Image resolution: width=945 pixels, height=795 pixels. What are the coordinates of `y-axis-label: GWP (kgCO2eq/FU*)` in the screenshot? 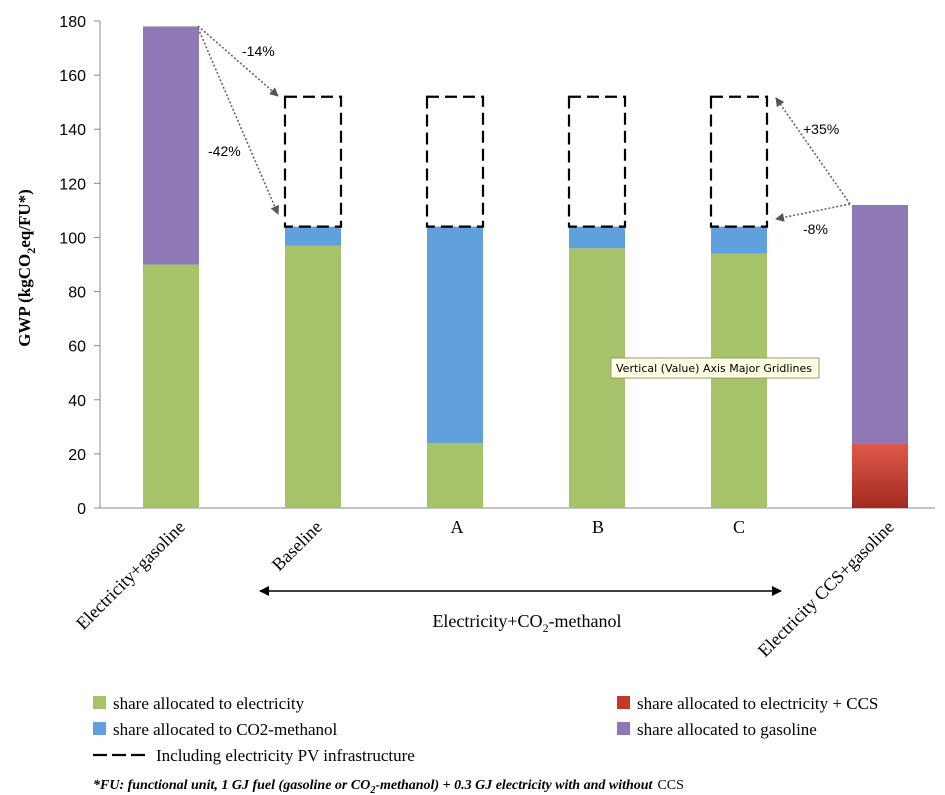 It's located at (26, 268).